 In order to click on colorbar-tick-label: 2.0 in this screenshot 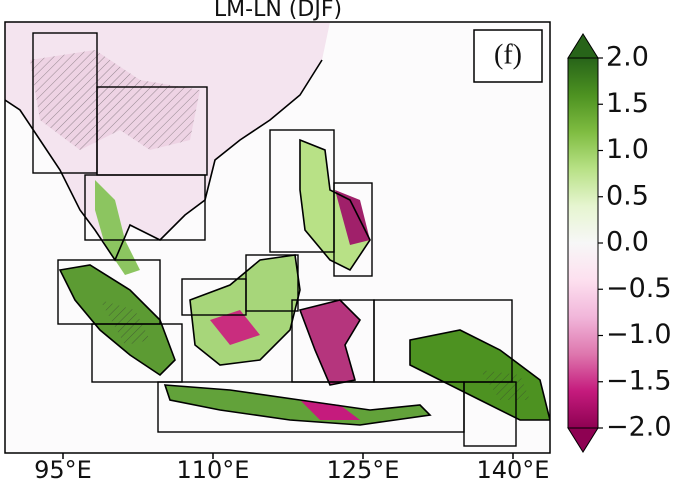, I will do `click(627, 57)`.